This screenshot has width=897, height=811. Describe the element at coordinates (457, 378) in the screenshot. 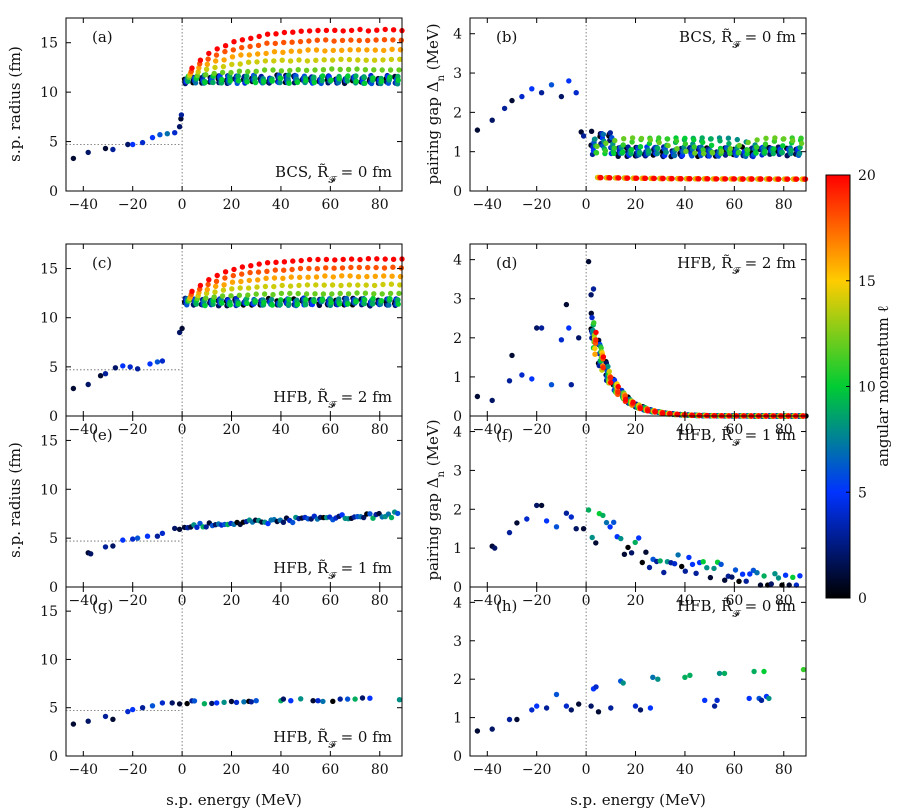

I see `y-tick-label: 1` at that location.